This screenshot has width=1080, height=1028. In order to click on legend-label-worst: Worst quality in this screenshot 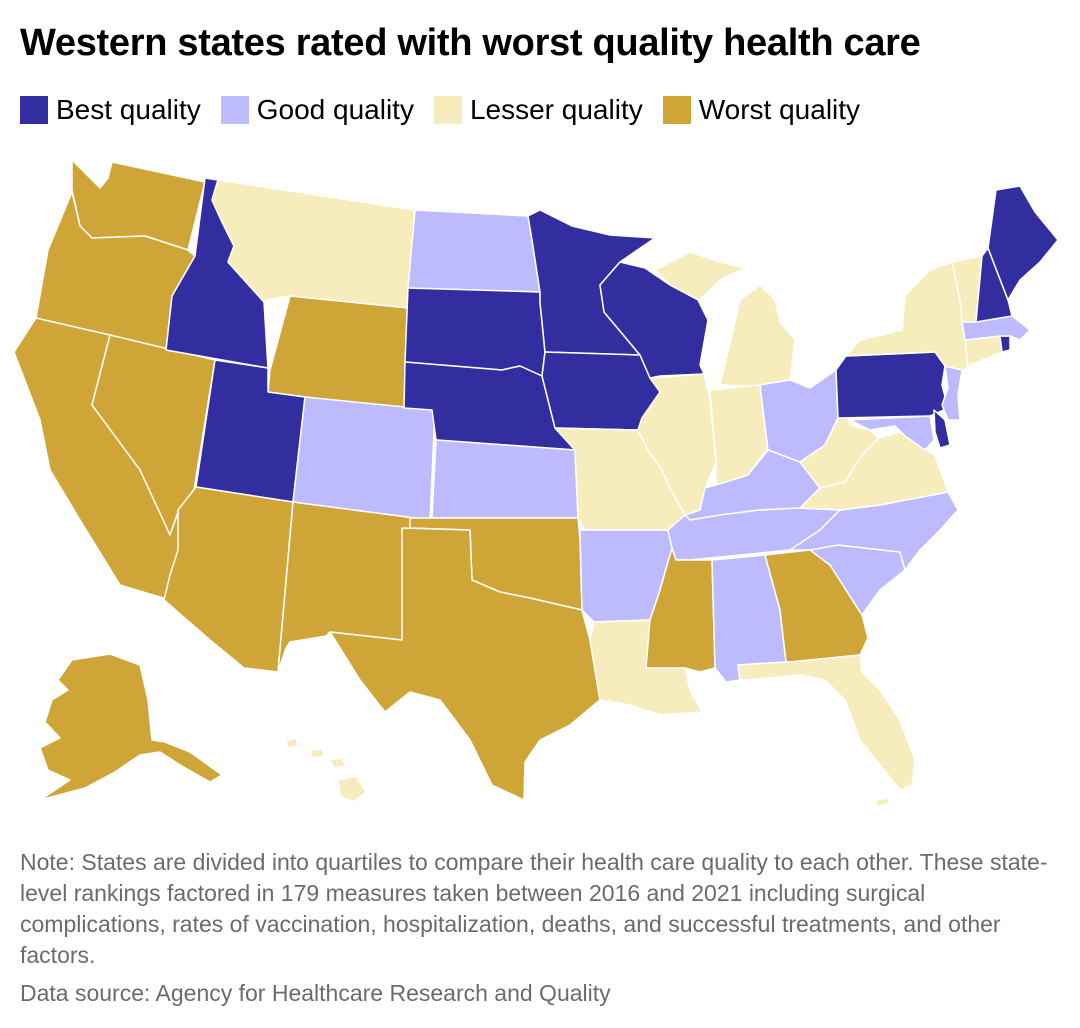, I will do `click(779, 109)`.